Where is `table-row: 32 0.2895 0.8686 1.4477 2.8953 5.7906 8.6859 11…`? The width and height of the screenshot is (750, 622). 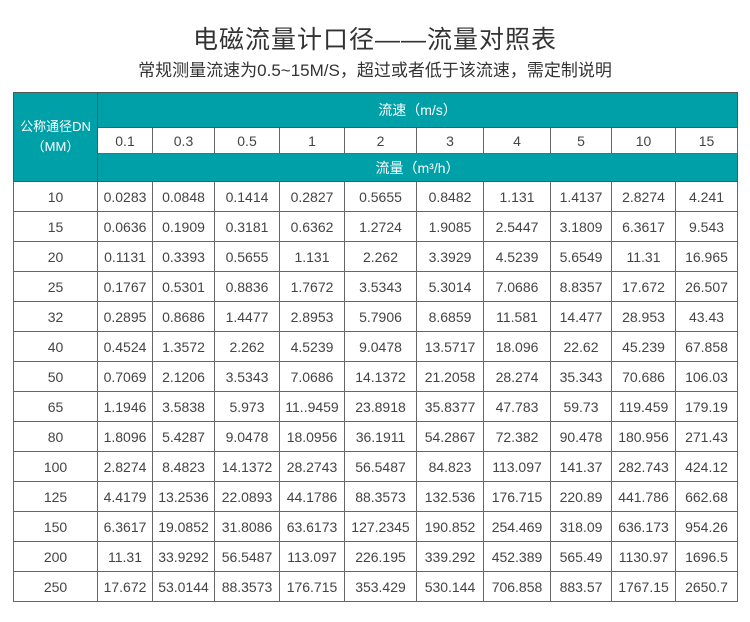 table-row: 32 0.2895 0.8686 1.4477 2.8953 5.7906 8.6859 11… is located at coordinates (376, 316).